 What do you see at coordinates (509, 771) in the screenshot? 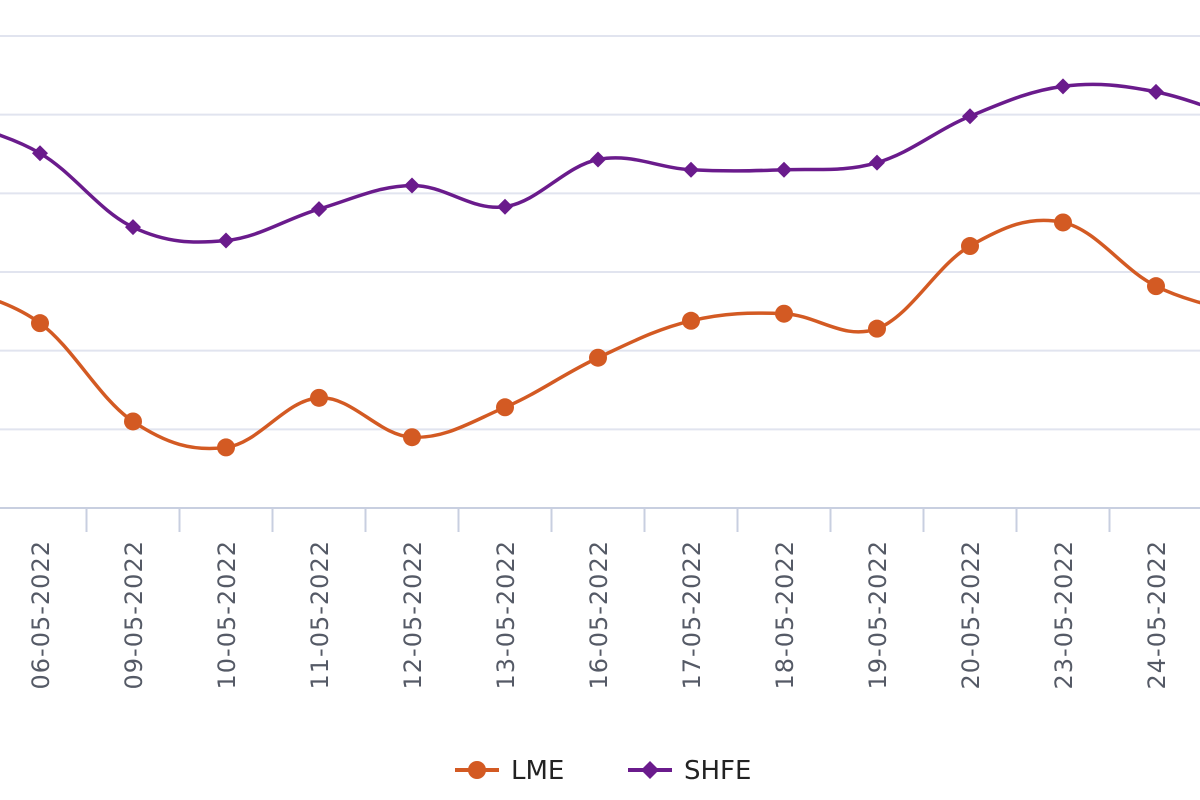
I see `legend-item-lme: LME` at bounding box center [509, 771].